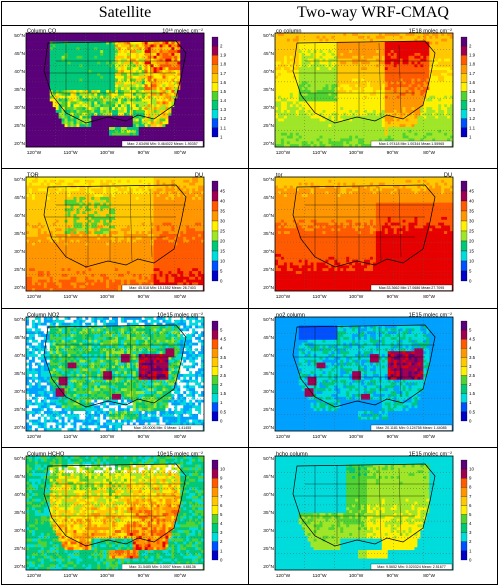 This screenshot has height=587, width=500. I want to click on lon-tick-label: 80°W, so click(180, 153).